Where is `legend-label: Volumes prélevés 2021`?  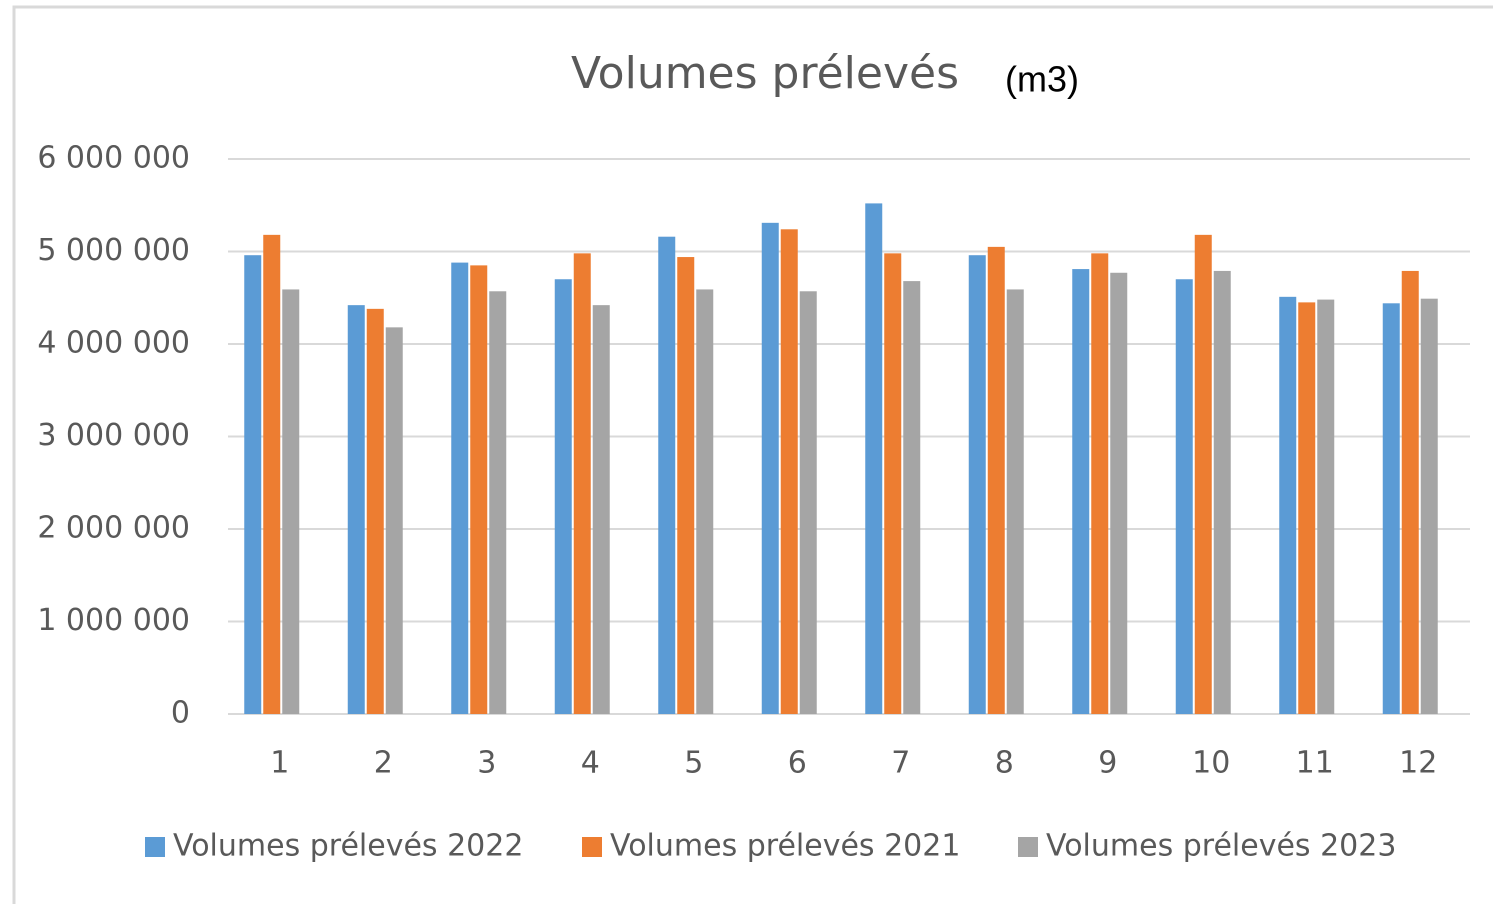
legend-label: Volumes prélevés 2021 is located at coordinates (785, 846).